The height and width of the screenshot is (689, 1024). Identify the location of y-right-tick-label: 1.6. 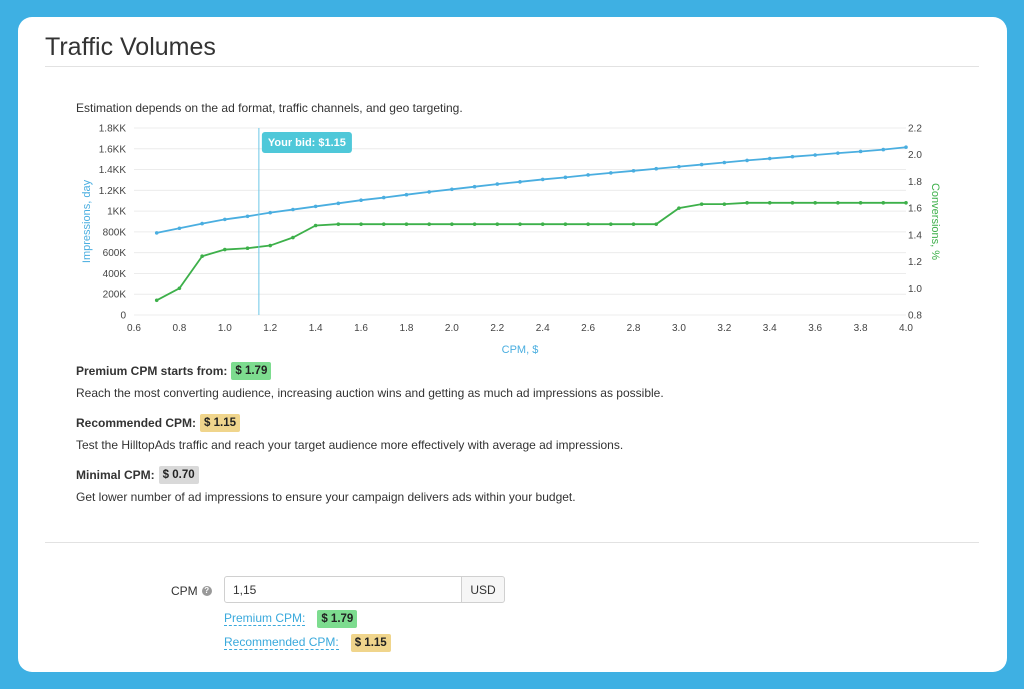
(915, 209).